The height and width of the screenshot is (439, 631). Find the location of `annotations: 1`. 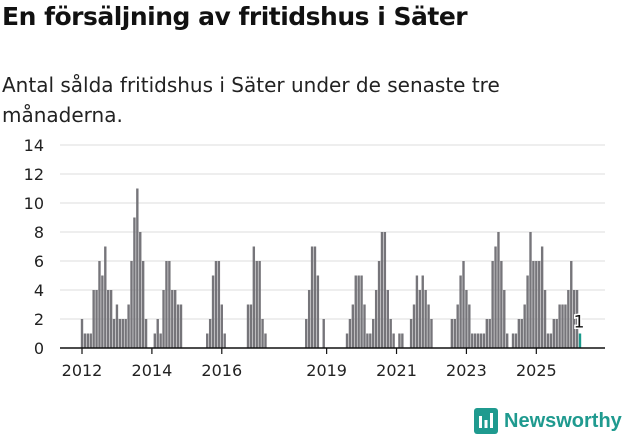

annotations: 1 is located at coordinates (579, 322).